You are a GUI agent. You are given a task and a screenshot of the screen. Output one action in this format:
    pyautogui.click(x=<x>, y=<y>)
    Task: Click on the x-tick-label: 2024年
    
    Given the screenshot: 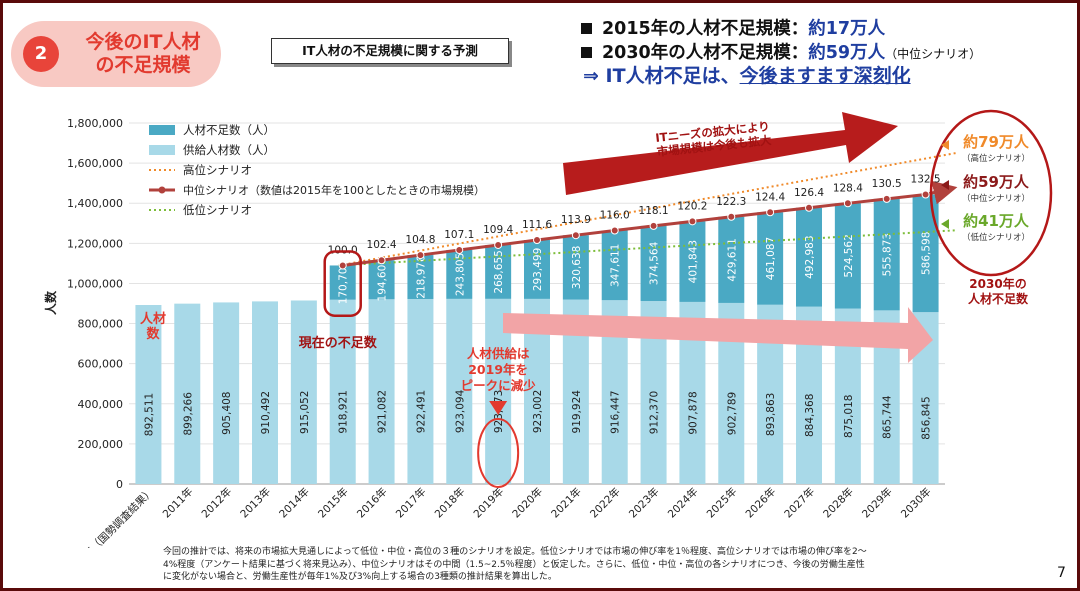 What is the action you would take?
    pyautogui.click(x=683, y=503)
    